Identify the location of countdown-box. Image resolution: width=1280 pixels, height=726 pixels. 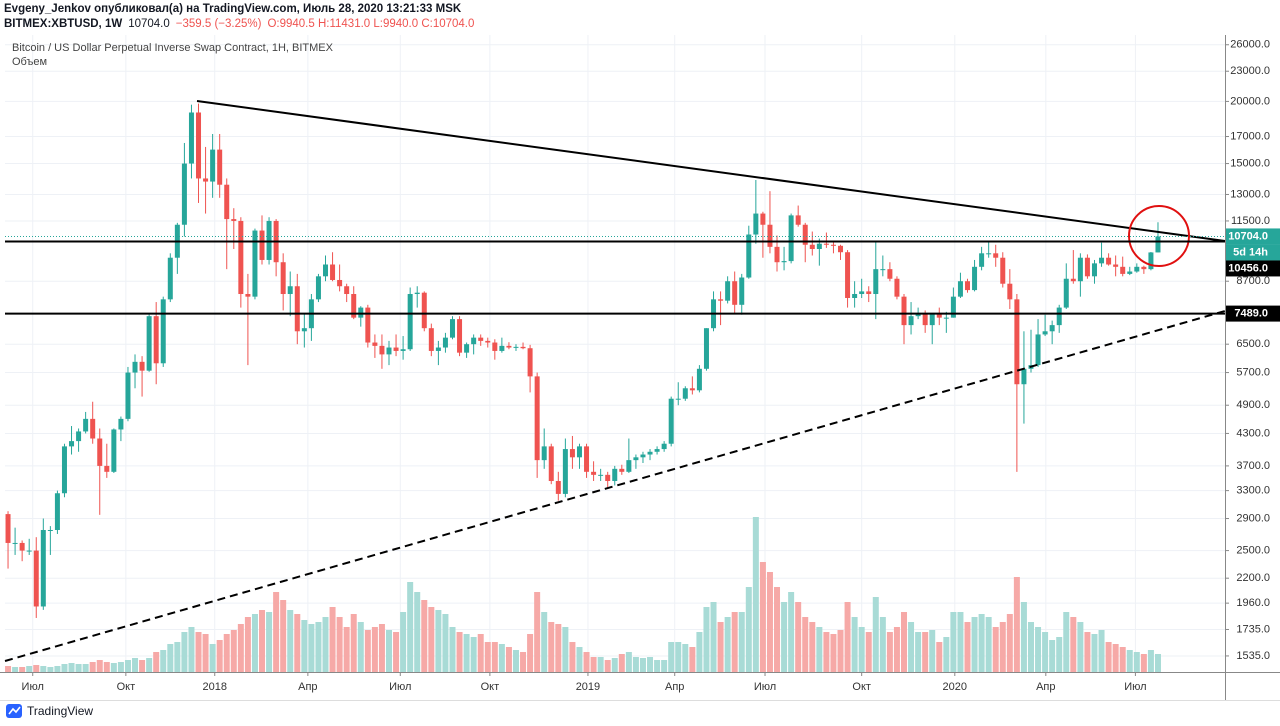
(1253, 252).